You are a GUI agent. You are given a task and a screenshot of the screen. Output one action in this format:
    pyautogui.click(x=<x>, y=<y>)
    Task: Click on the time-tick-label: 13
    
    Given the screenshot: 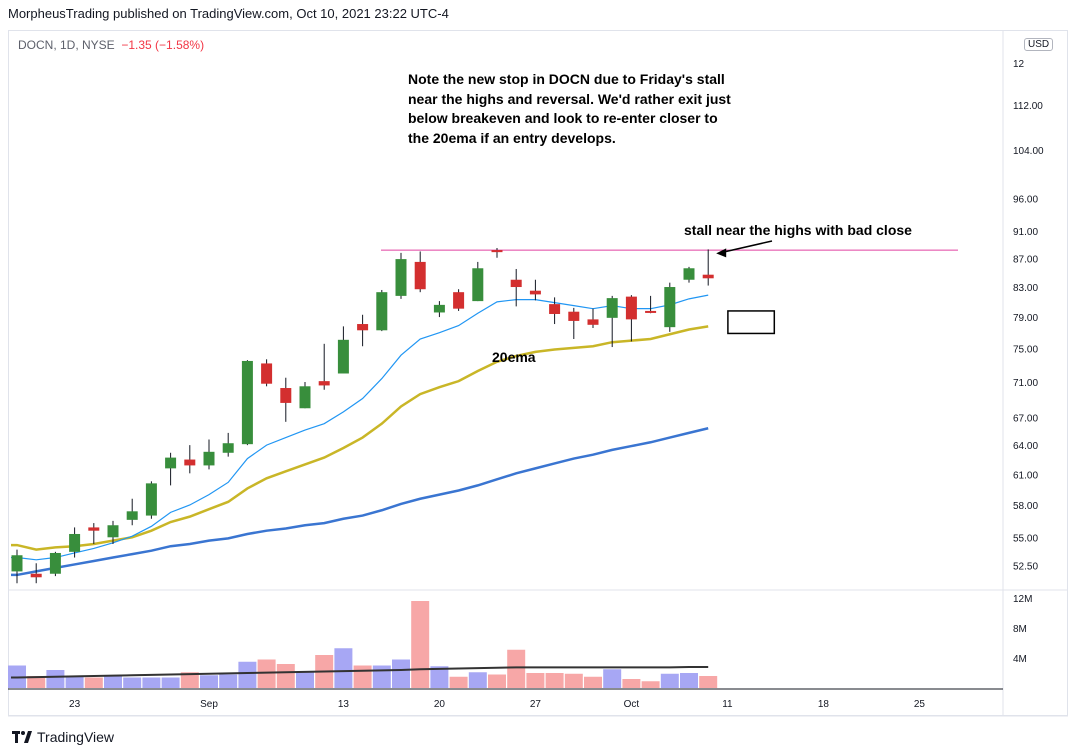 What is the action you would take?
    pyautogui.click(x=344, y=704)
    